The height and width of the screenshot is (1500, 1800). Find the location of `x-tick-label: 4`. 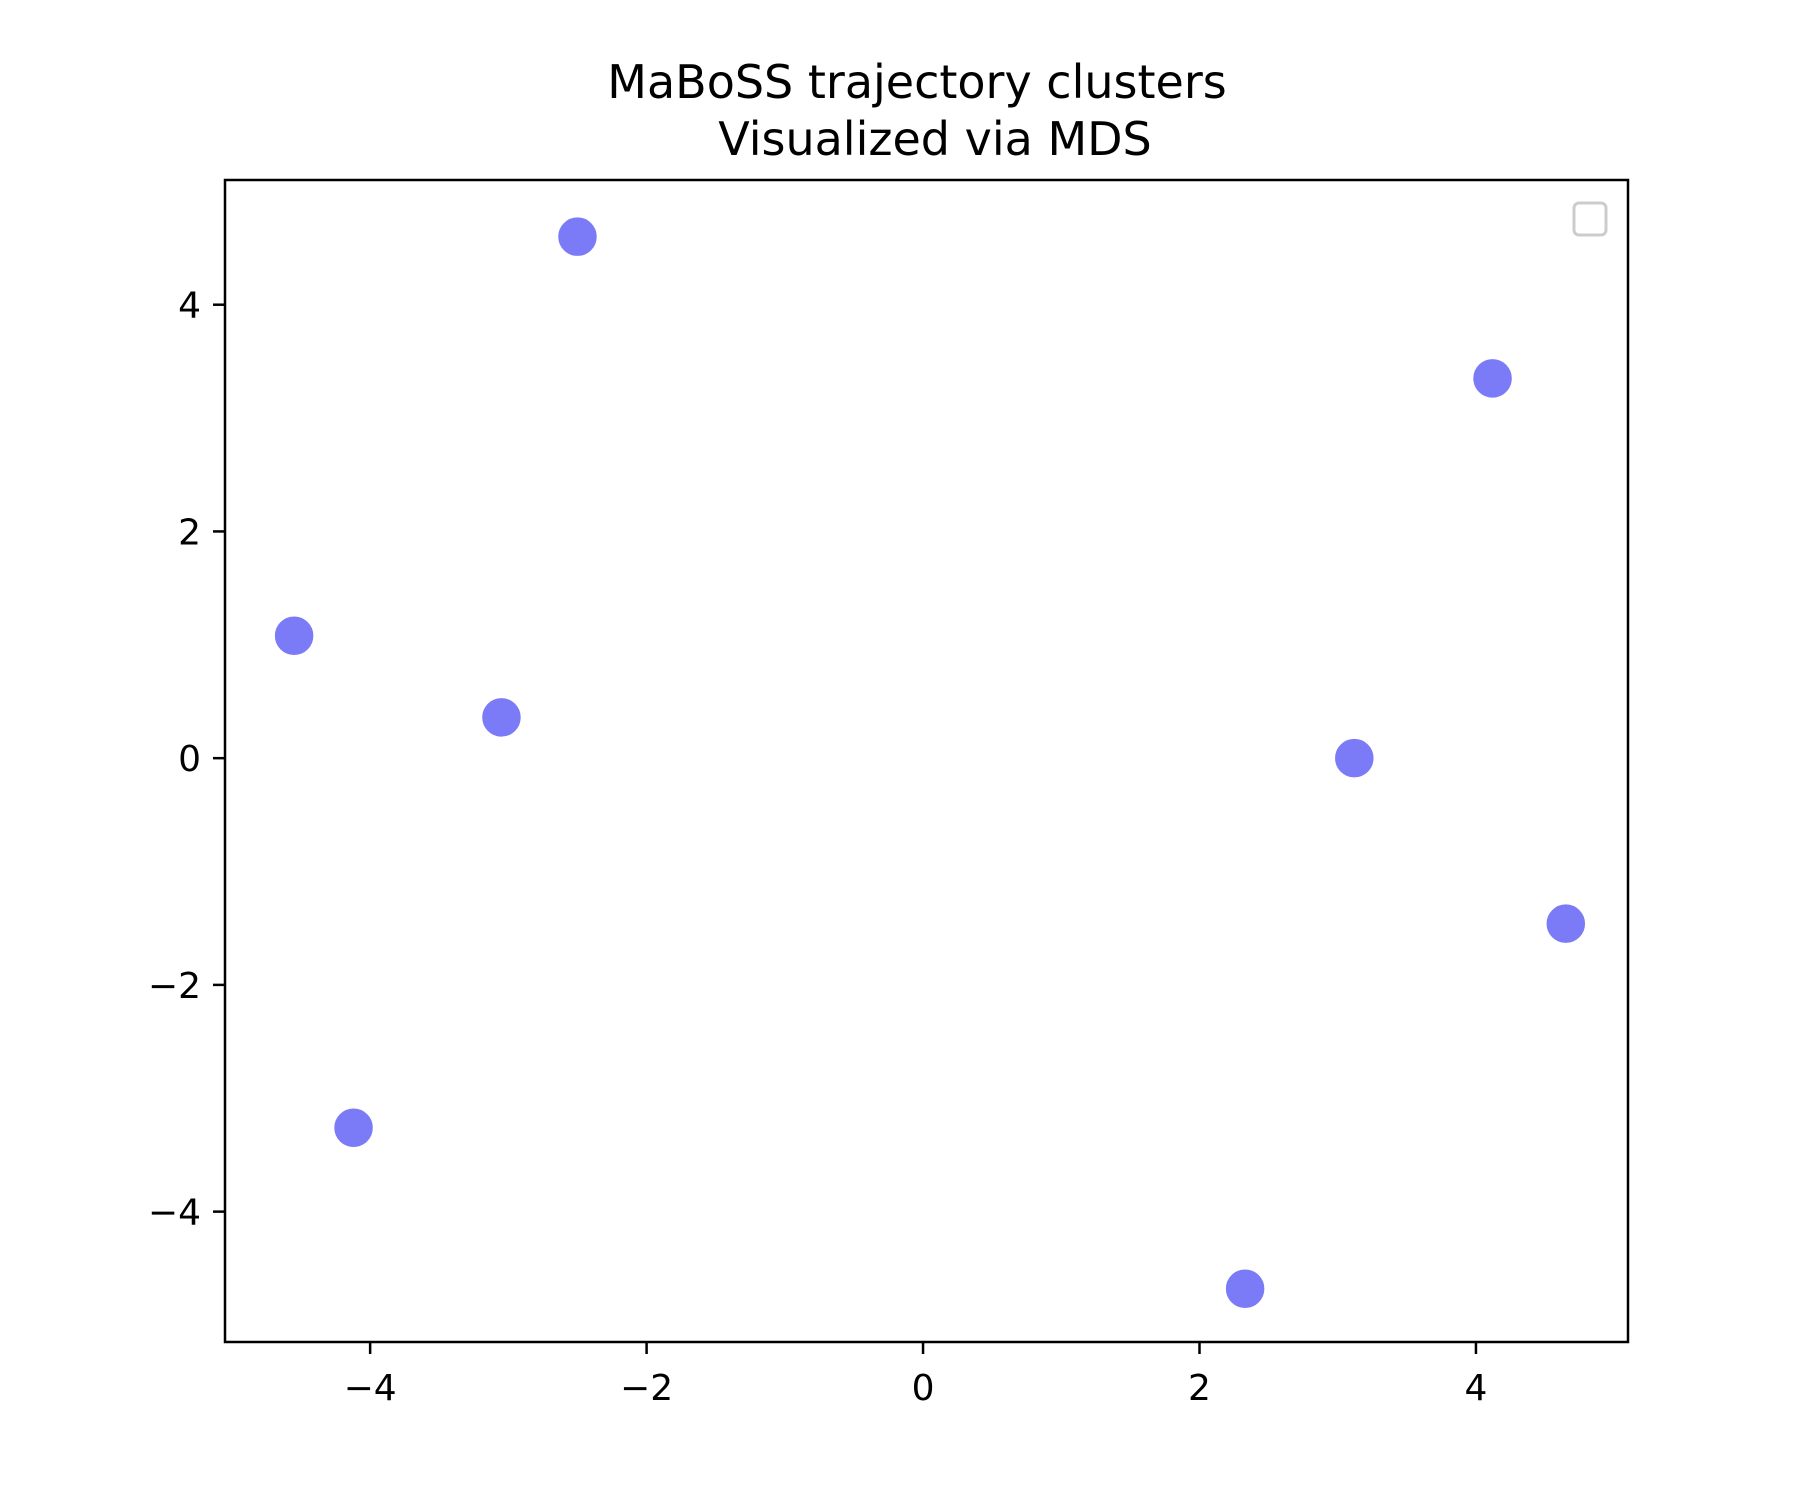

x-tick-label: 4 is located at coordinates (1475, 1388).